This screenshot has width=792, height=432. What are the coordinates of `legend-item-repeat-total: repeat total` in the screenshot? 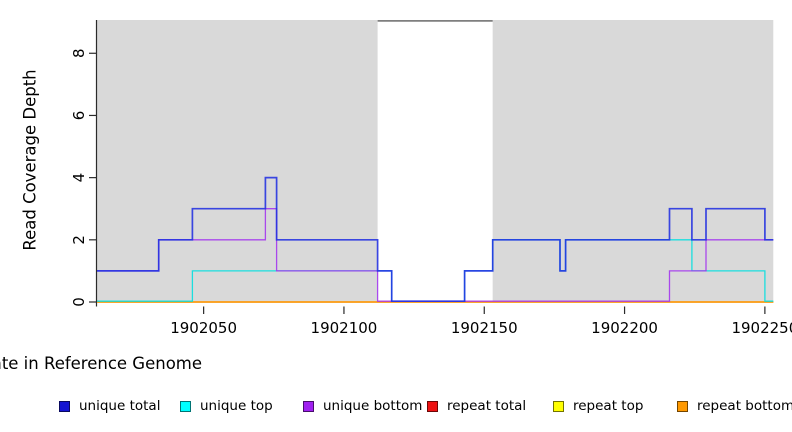 It's located at (476, 406).